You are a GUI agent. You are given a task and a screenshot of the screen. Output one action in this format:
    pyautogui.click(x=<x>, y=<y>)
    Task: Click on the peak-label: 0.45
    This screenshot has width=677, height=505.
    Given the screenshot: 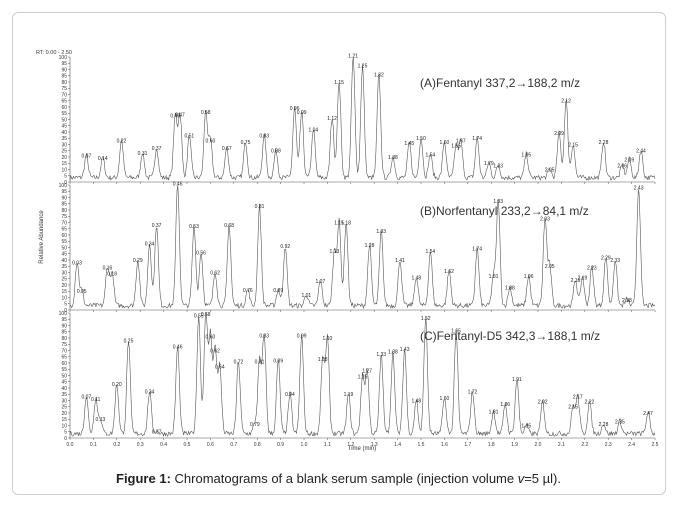 What is the action you would take?
    pyautogui.click(x=175, y=117)
    